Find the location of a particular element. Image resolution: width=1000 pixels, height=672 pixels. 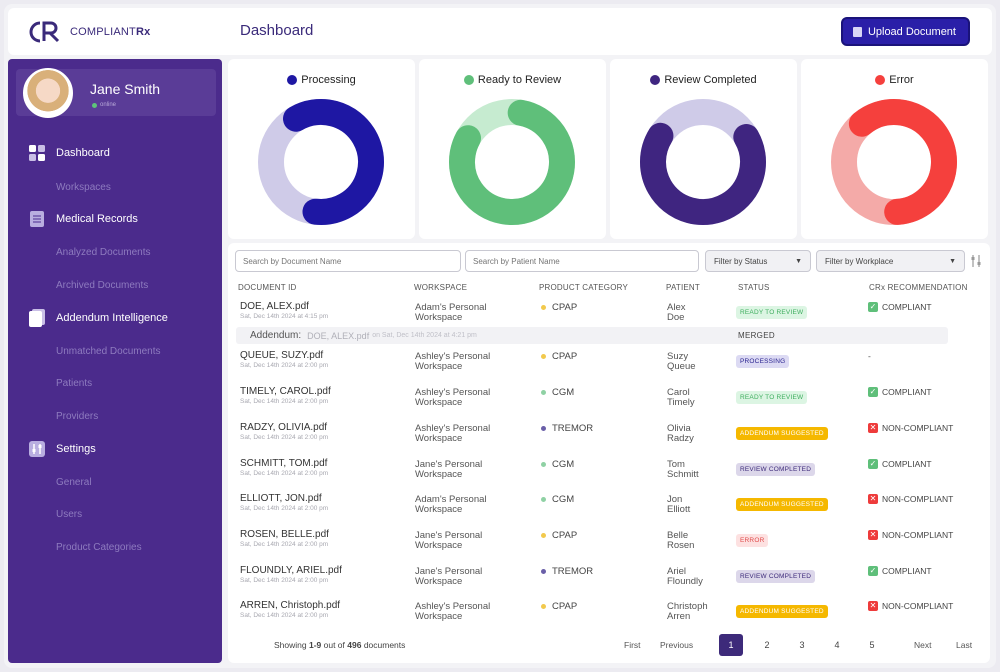

status-card-review-completed: Review Completed is located at coordinates (703, 149).